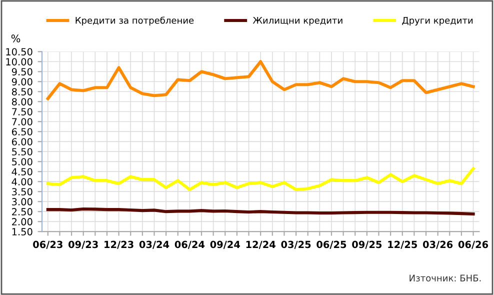 The width and height of the screenshot is (494, 295). Describe the element at coordinates (22, 102) in the screenshot. I see `y-tick-label: 8.00` at that location.